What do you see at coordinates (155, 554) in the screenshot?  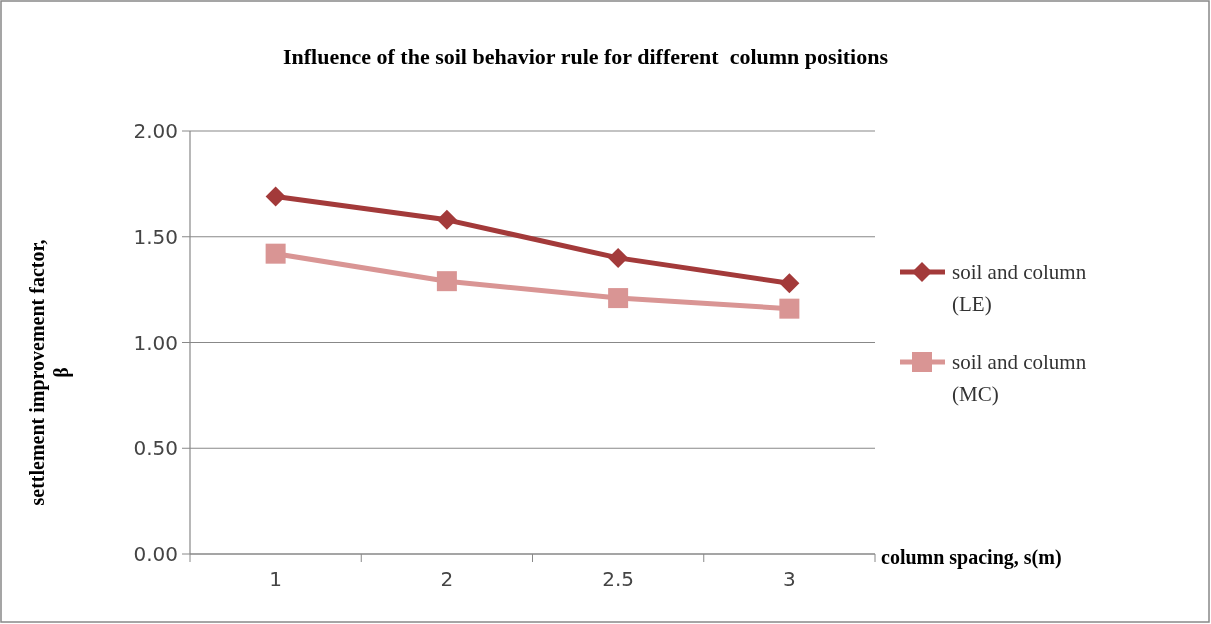 I see `y-tick-label: 0.00` at bounding box center [155, 554].